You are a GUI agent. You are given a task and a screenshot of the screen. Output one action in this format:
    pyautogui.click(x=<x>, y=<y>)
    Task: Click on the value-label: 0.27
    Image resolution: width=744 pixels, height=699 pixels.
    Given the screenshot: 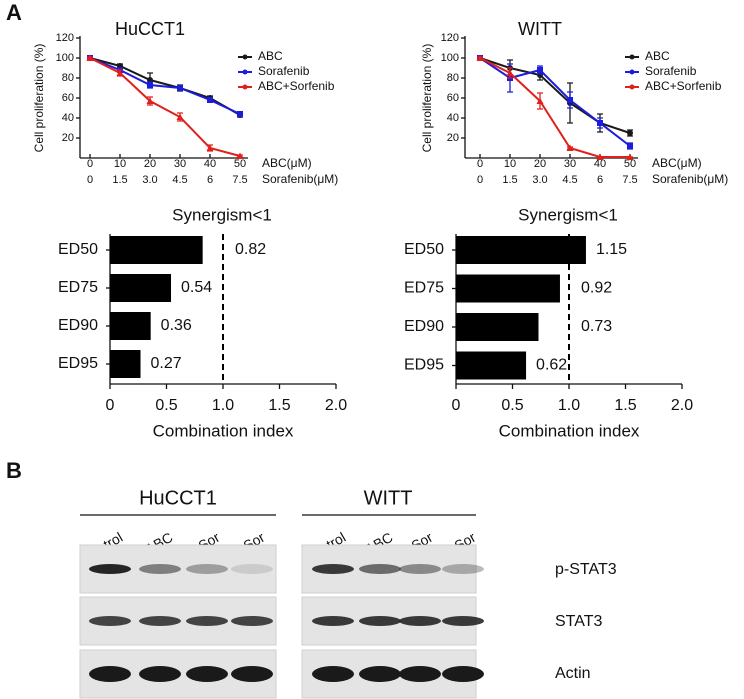 What is the action you would take?
    pyautogui.click(x=166, y=363)
    